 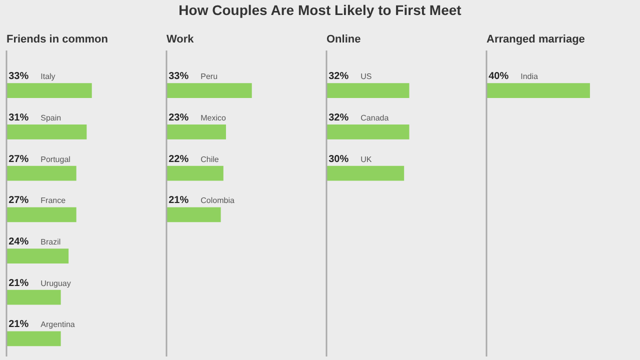 I want to click on chart-title: Friends in common, so click(x=57, y=40).